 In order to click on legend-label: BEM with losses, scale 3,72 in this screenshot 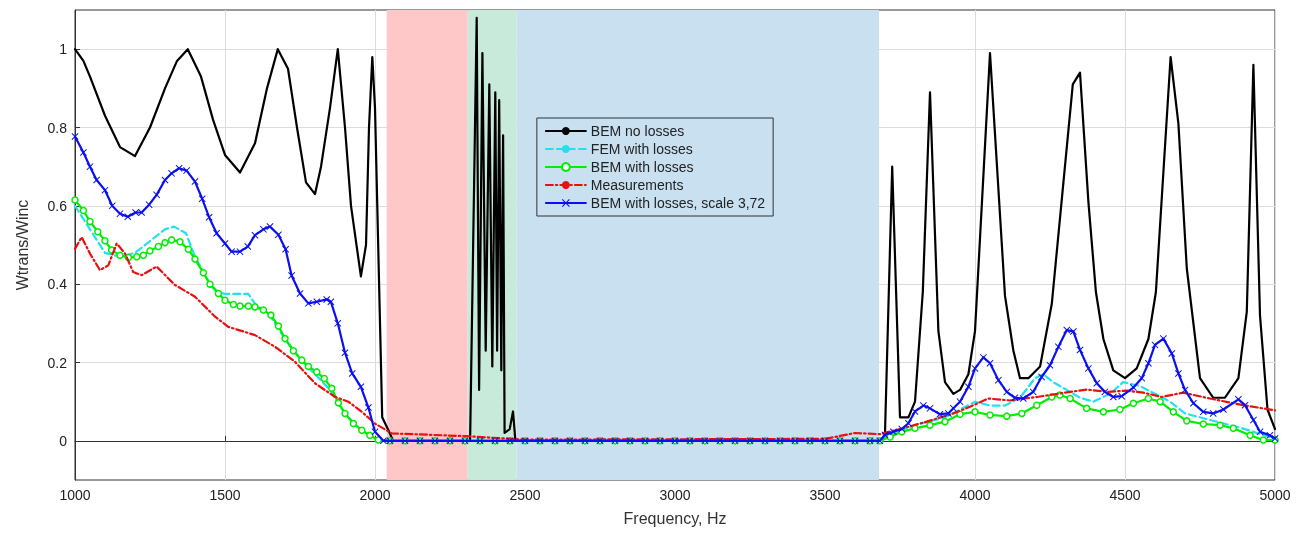, I will do `click(678, 203)`.